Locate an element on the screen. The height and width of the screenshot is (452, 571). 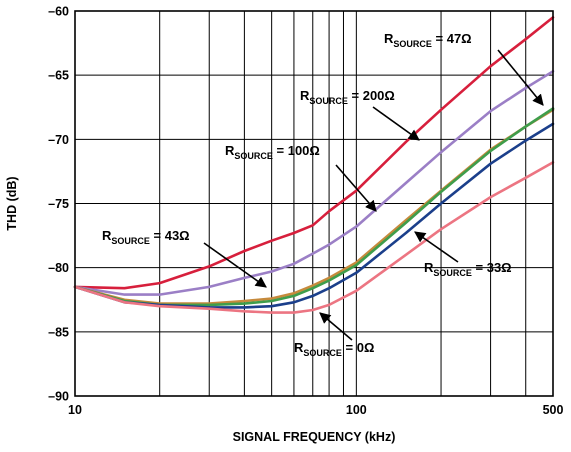
annotation-0: RSOURCE = 47Ω is located at coordinates (464, 68).